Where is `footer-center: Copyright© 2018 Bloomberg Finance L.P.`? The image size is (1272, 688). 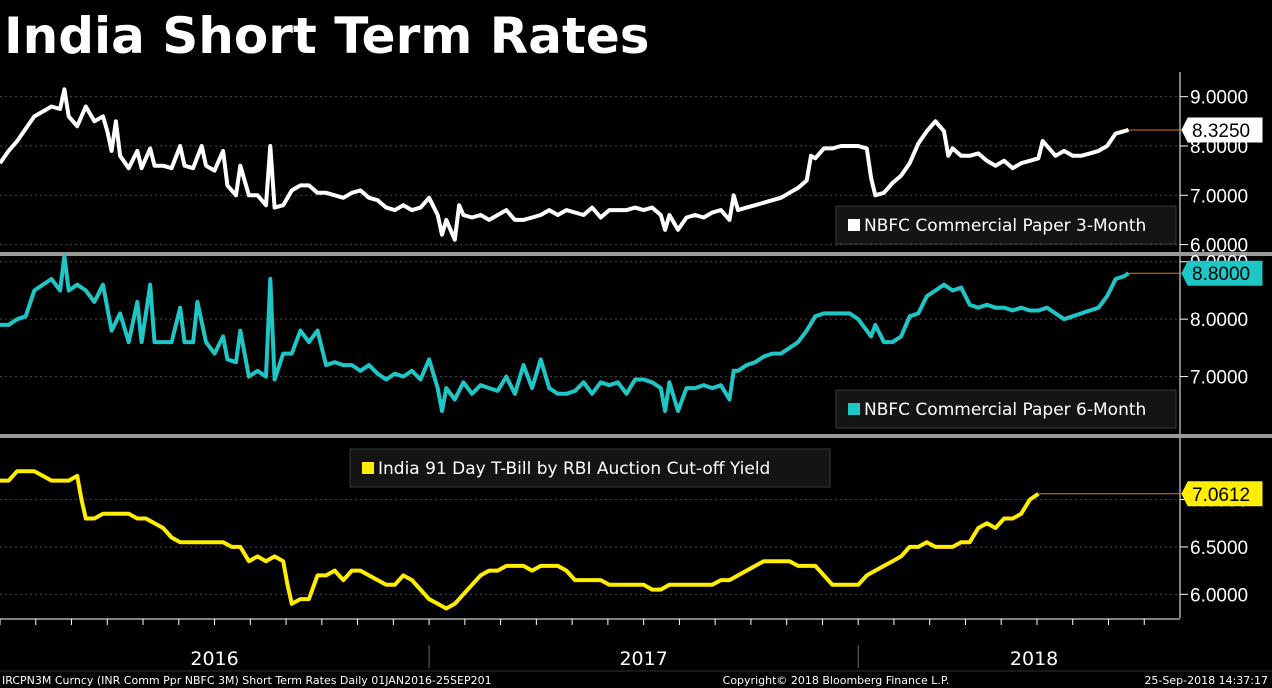
footer-center: Copyright© 2018 Bloomberg Finance L.P. is located at coordinates (836, 680).